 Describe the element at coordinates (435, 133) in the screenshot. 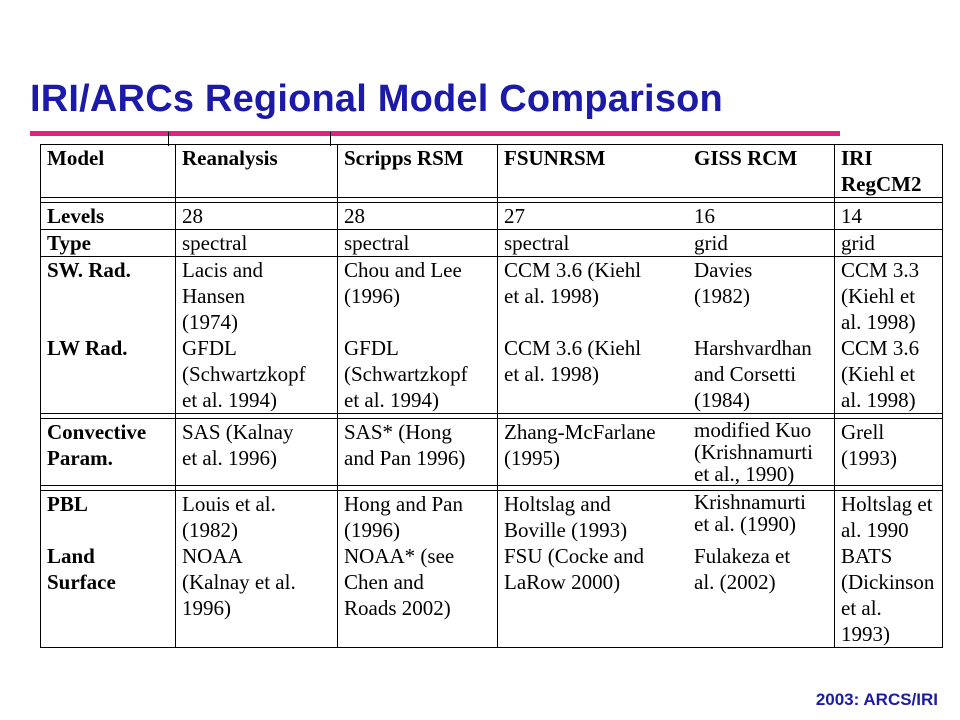

I see `title-underline` at that location.